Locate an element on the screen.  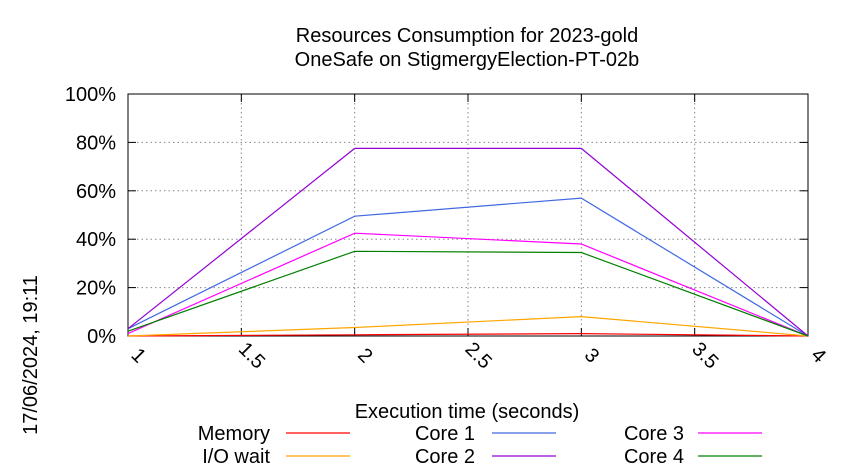
side-label: 17/06/2024, 19:11 is located at coordinates (31, 355).